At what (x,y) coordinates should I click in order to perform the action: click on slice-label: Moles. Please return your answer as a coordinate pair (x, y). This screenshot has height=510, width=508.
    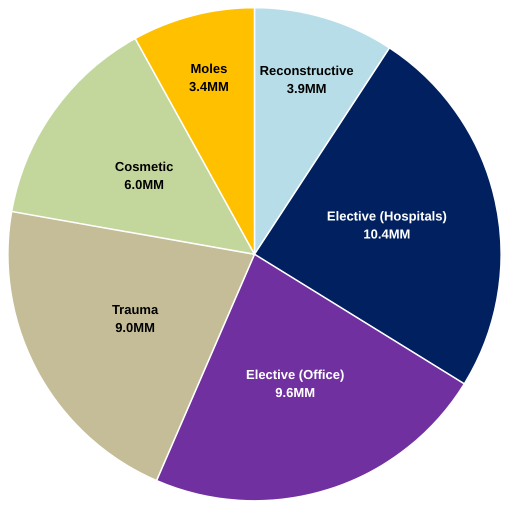
    Looking at the image, I should click on (209, 68).